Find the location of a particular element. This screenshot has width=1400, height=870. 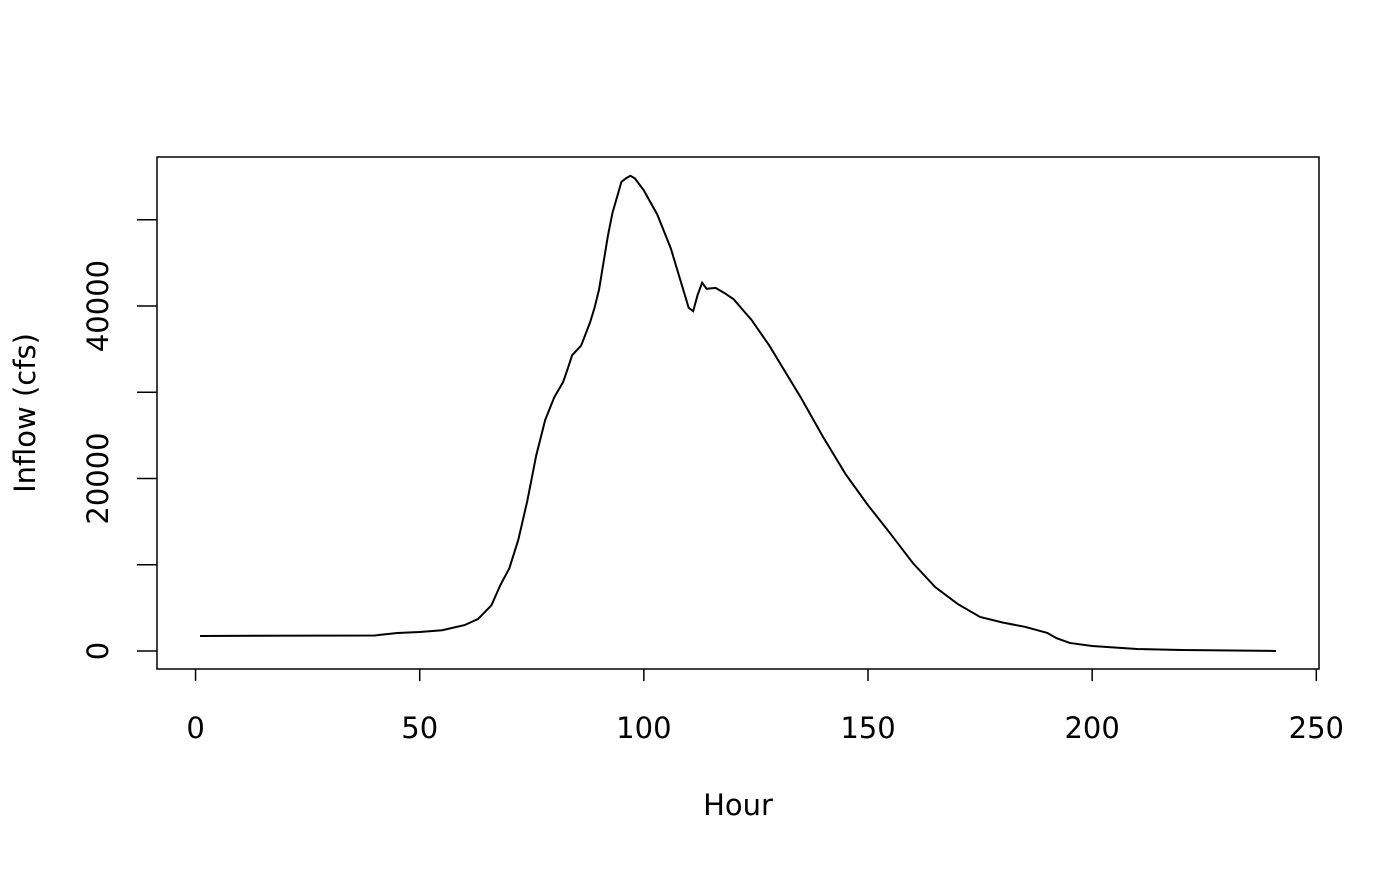

x-tick-label: 0 is located at coordinates (195, 728).